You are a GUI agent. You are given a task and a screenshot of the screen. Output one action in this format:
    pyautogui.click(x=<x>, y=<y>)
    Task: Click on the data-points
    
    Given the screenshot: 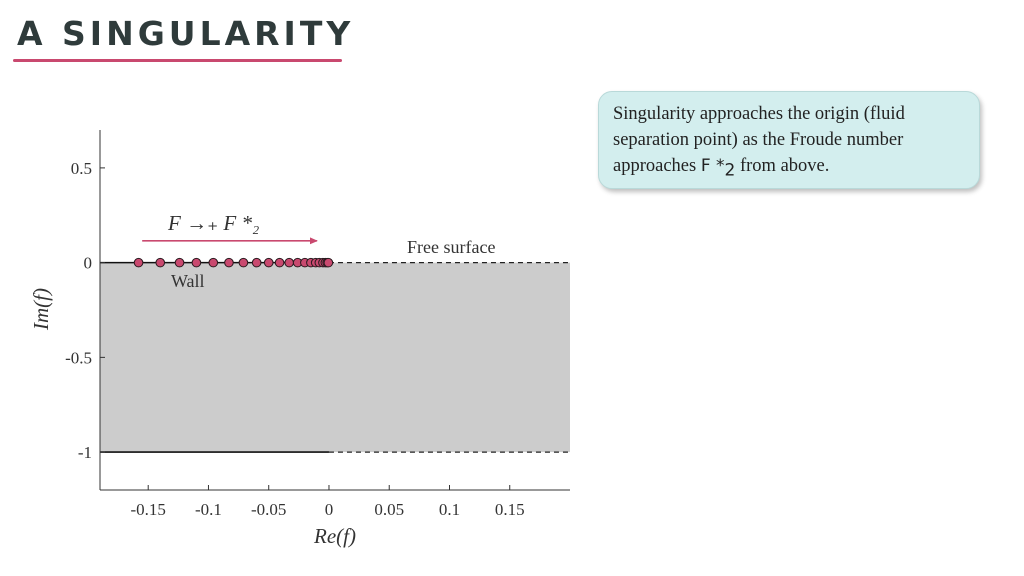 What is the action you would take?
    pyautogui.click(x=233, y=262)
    